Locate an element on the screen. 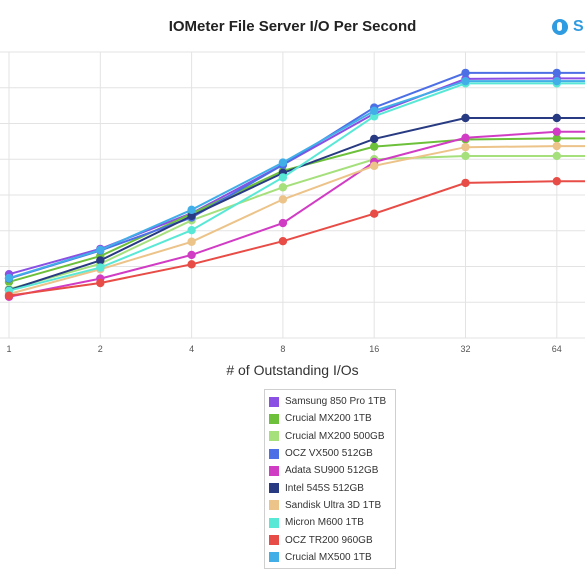 The image size is (585, 585). legend-item: Crucial MX500 1TB is located at coordinates (330, 557).